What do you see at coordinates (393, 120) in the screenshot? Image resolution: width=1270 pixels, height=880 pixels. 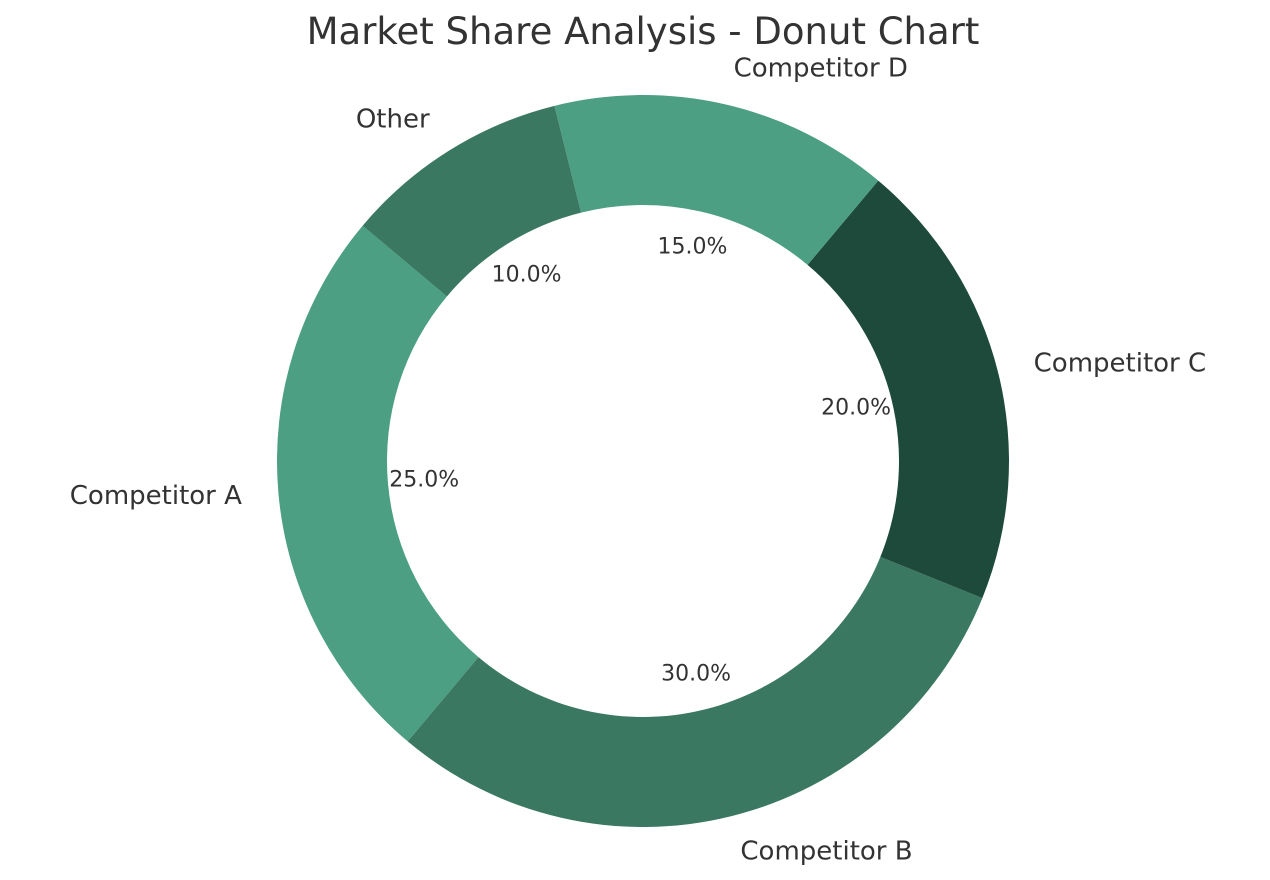 I see `label-other: Other` at bounding box center [393, 120].